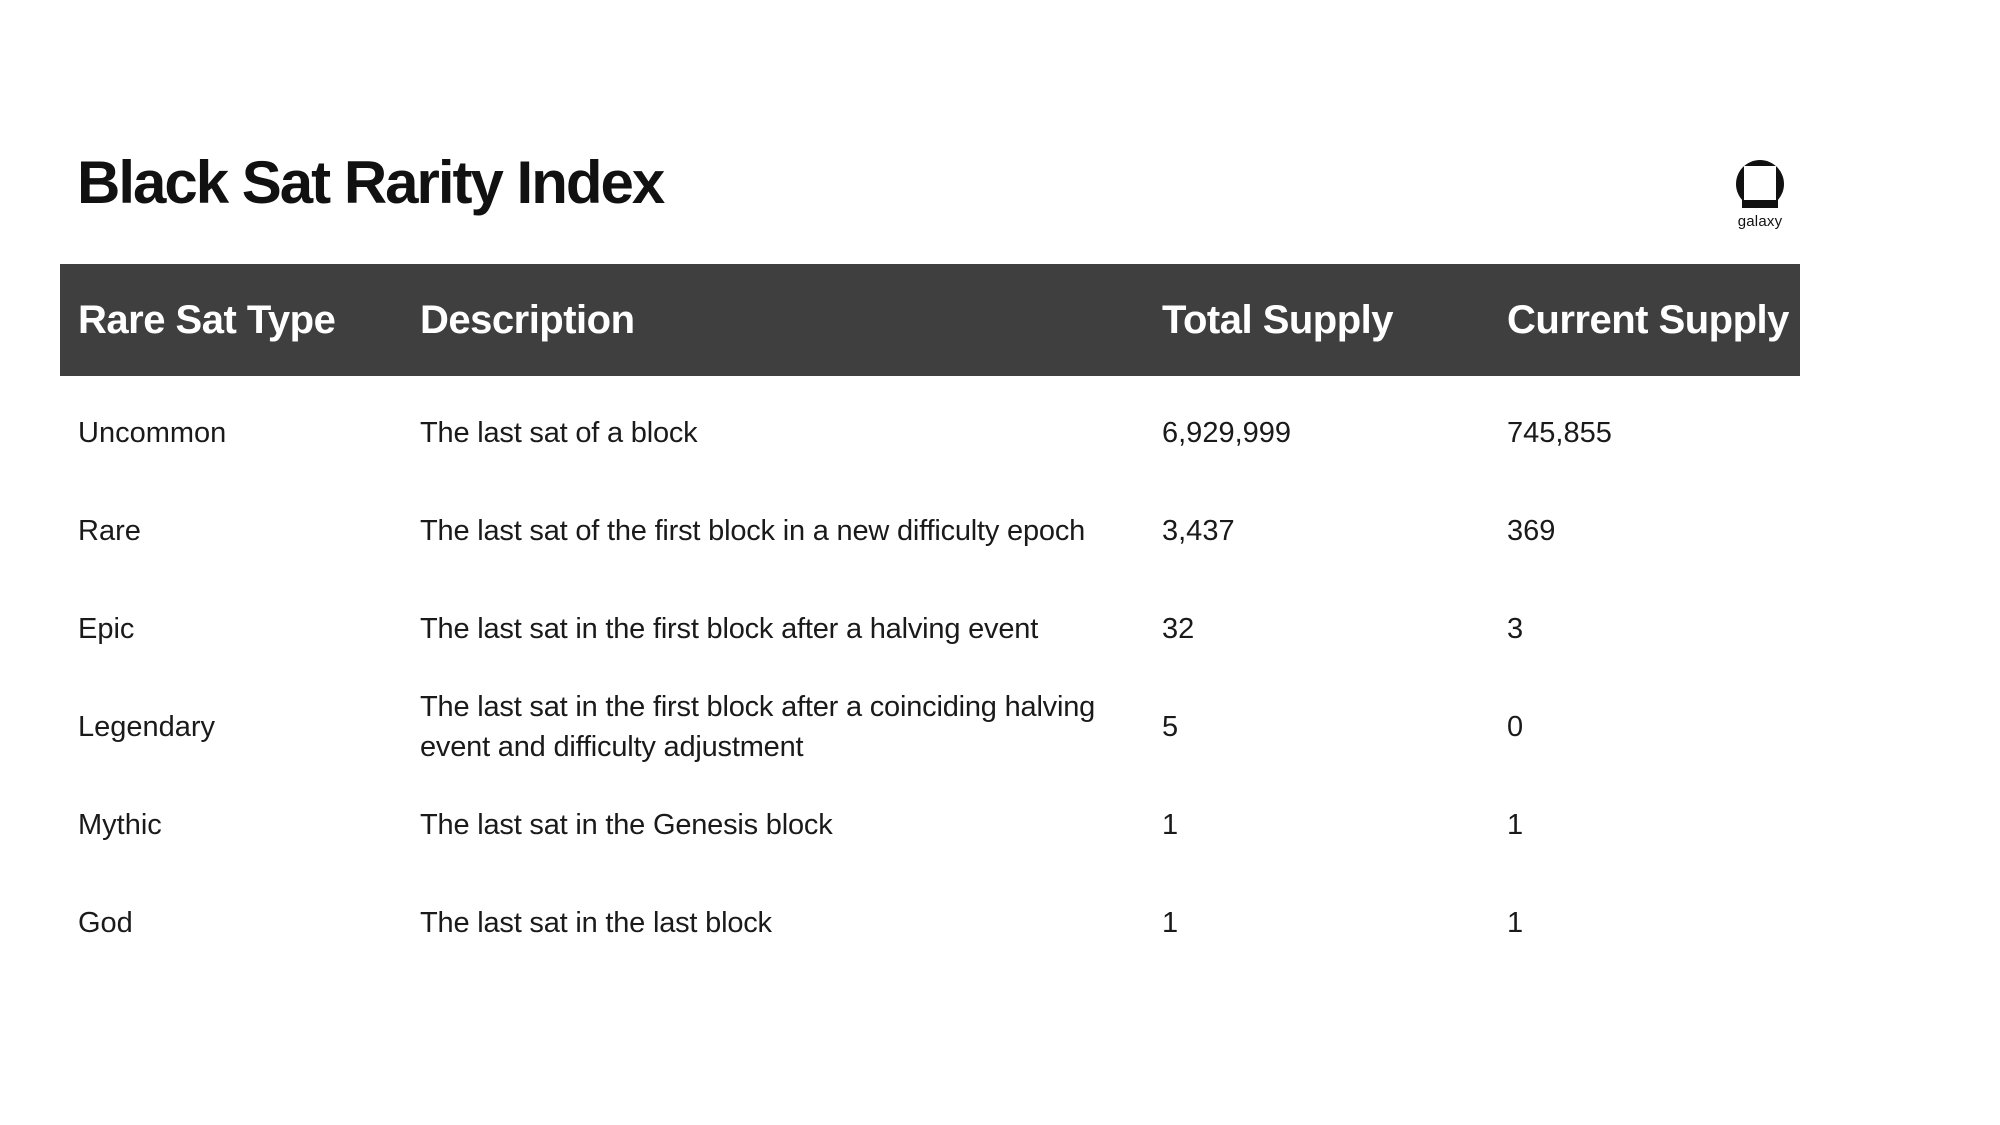 This screenshot has height=1125, width=2000. What do you see at coordinates (626, 824) in the screenshot?
I see `description-cell: The last sat in the Genesis block` at bounding box center [626, 824].